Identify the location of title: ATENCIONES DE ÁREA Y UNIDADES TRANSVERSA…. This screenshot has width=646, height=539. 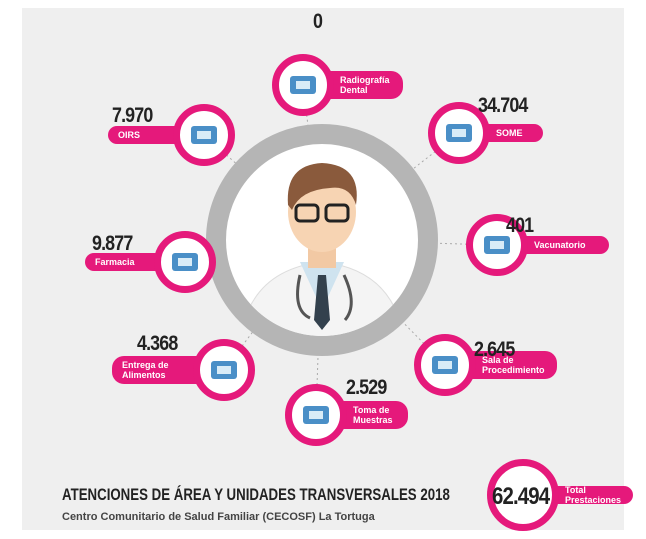
(256, 494).